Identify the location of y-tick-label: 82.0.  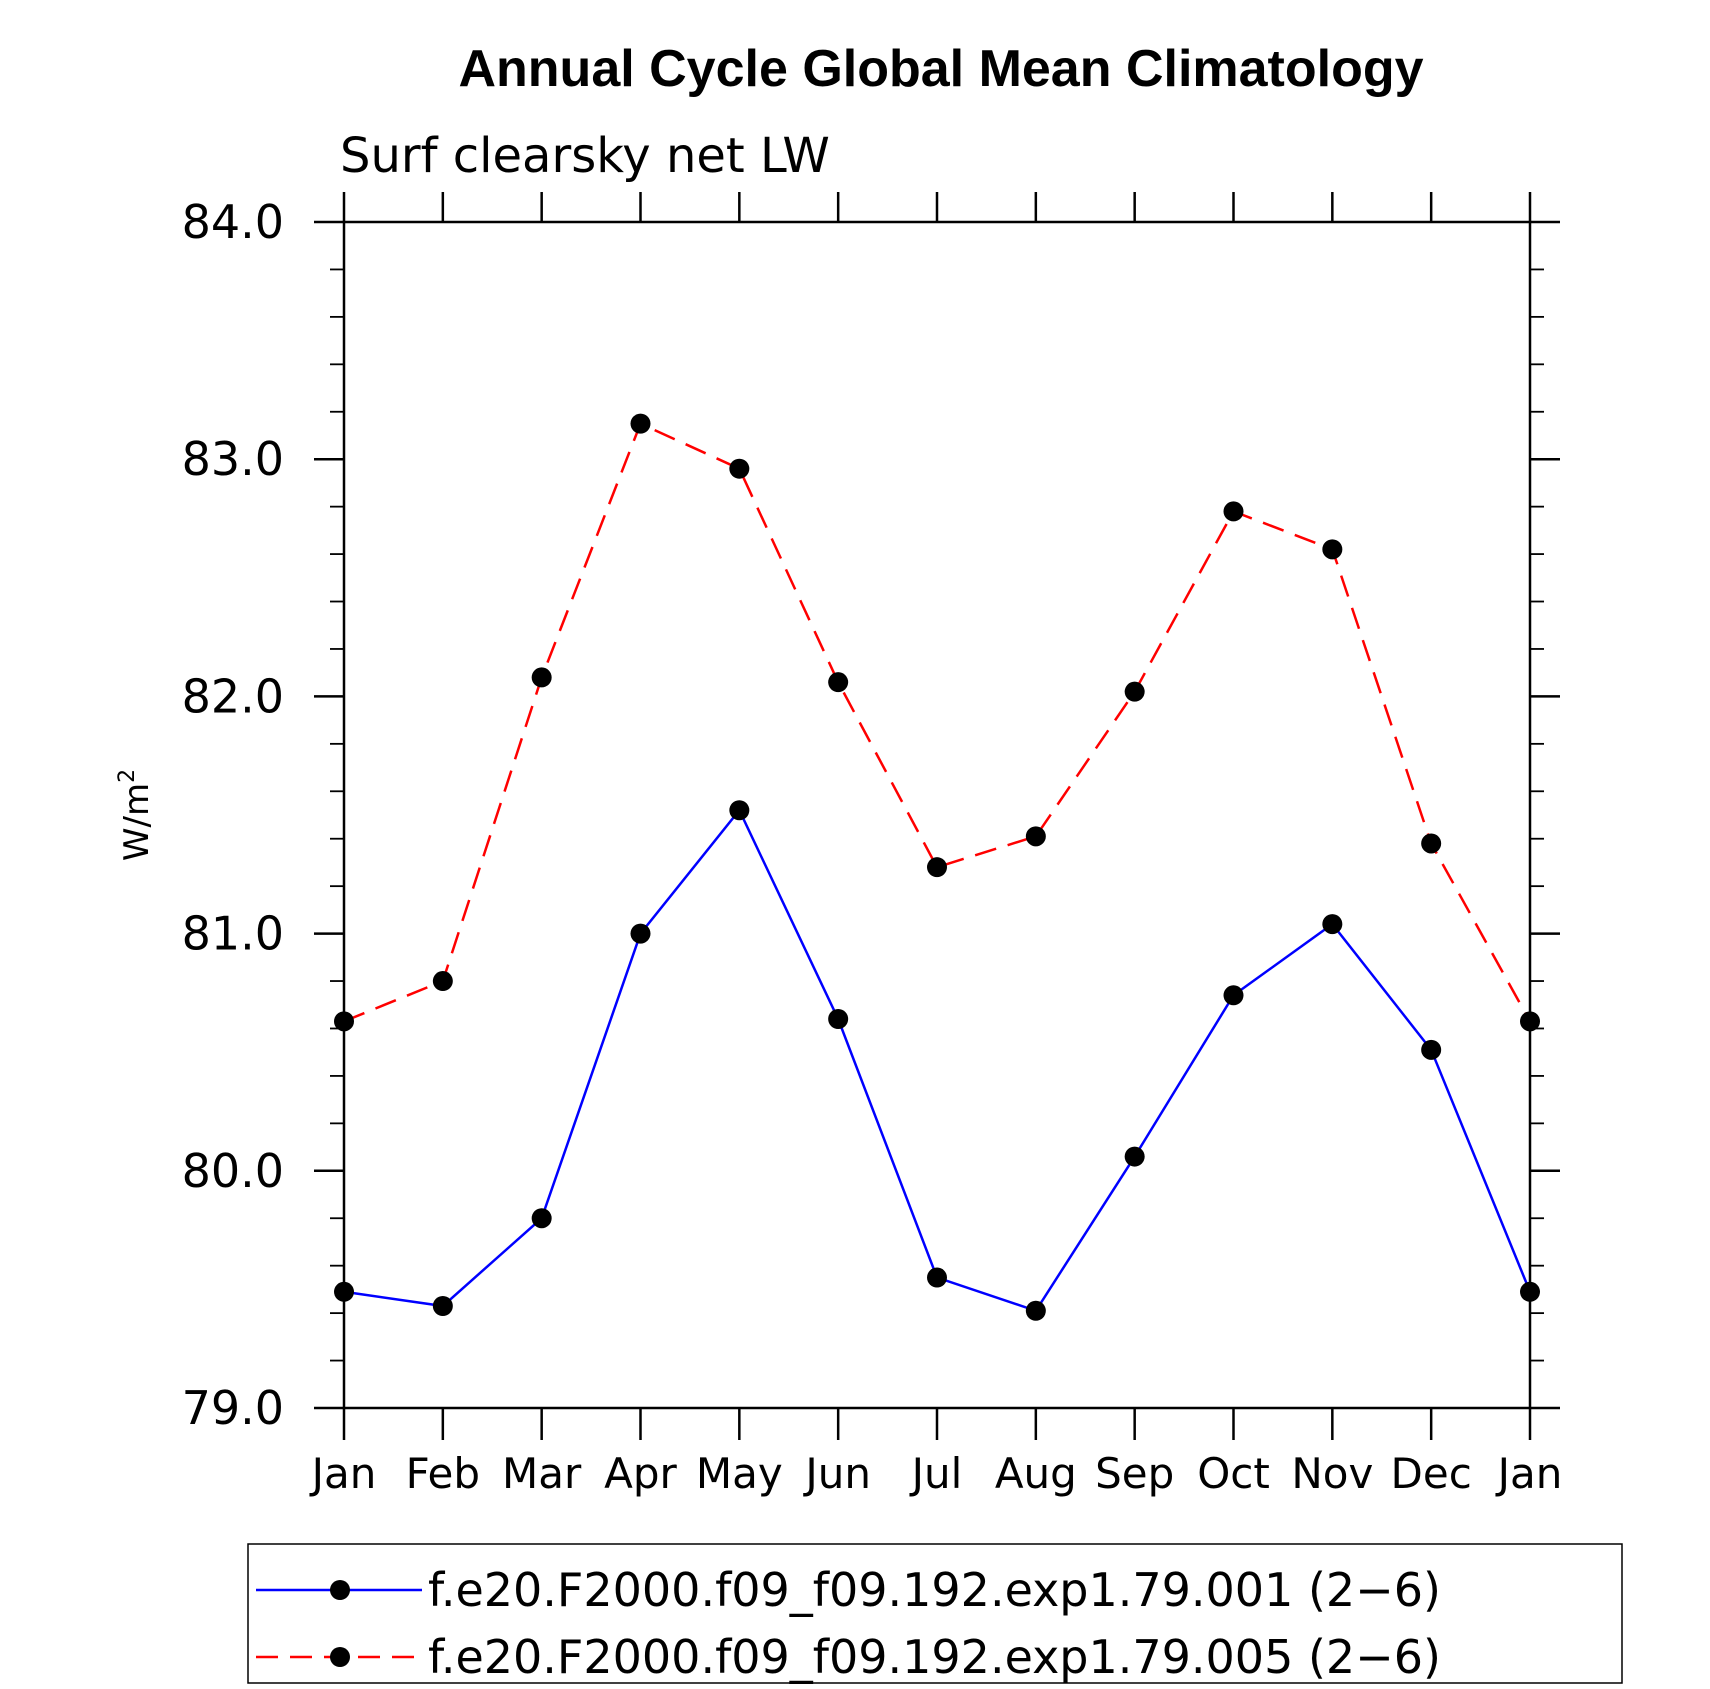
(233, 696).